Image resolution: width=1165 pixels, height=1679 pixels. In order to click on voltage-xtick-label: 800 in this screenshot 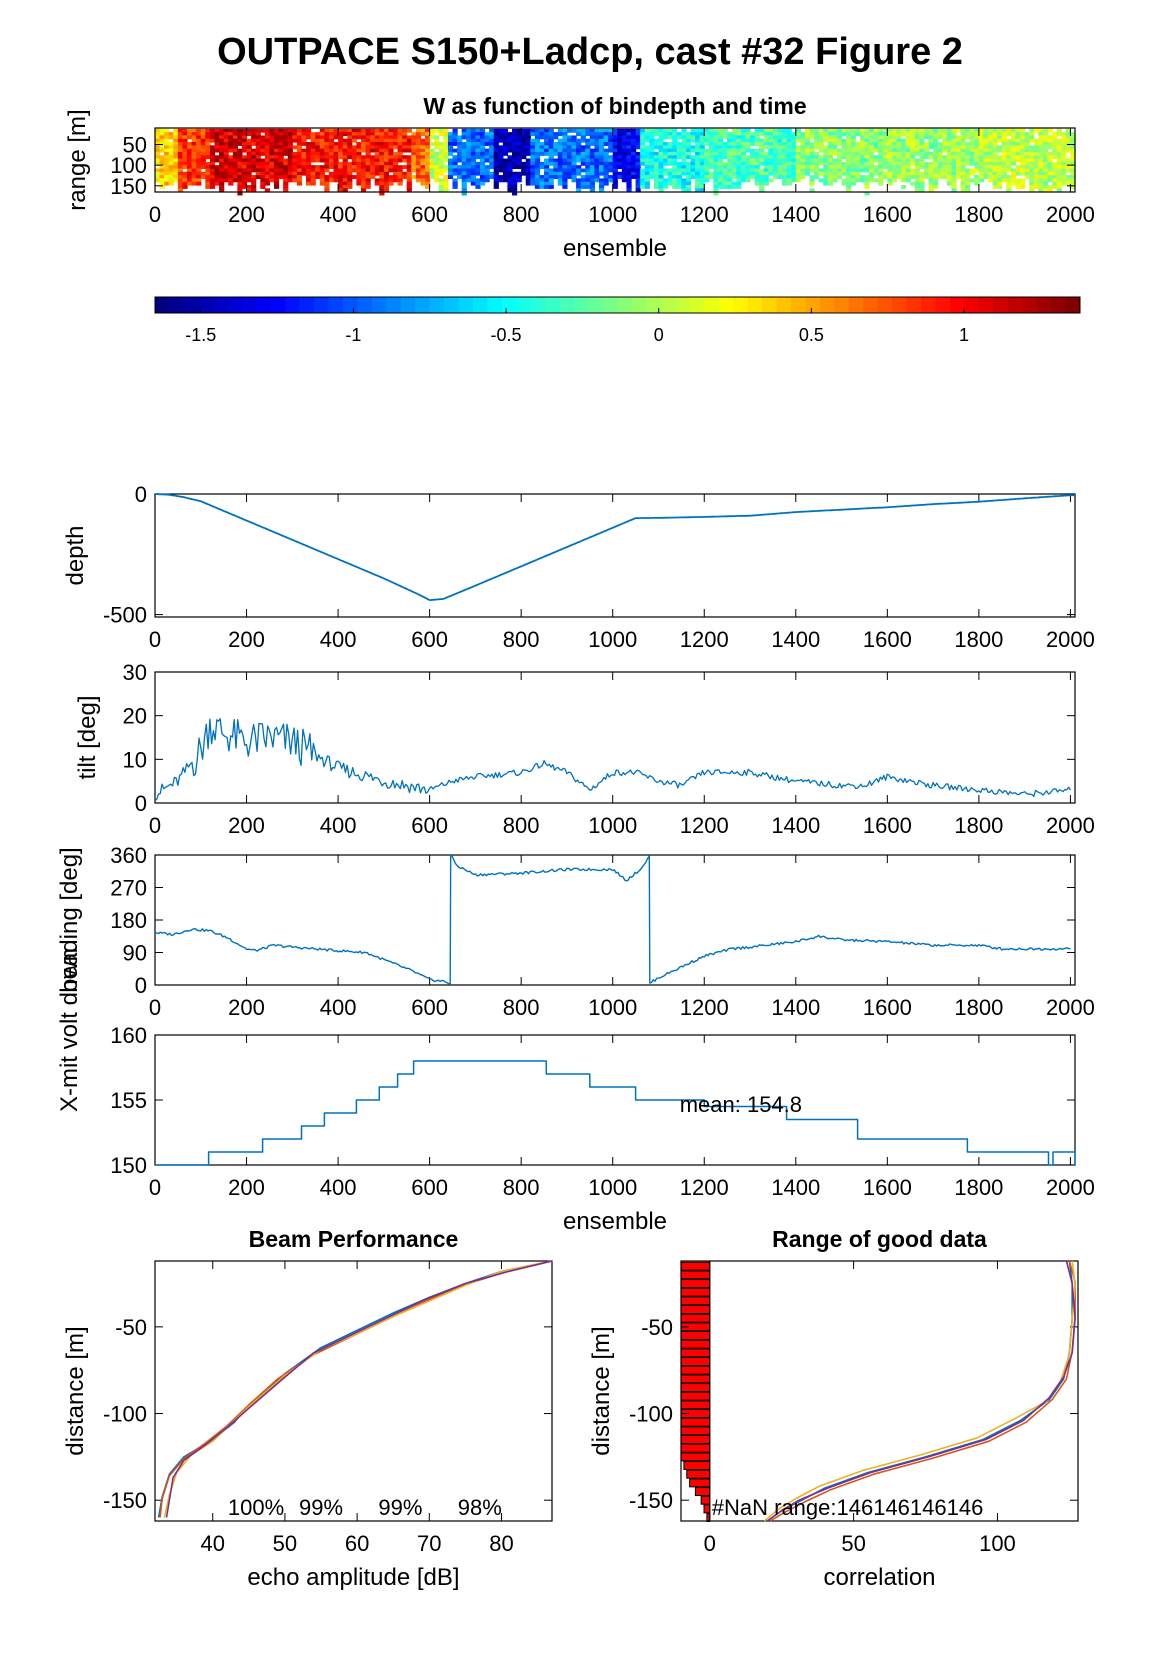, I will do `click(521, 1187)`.